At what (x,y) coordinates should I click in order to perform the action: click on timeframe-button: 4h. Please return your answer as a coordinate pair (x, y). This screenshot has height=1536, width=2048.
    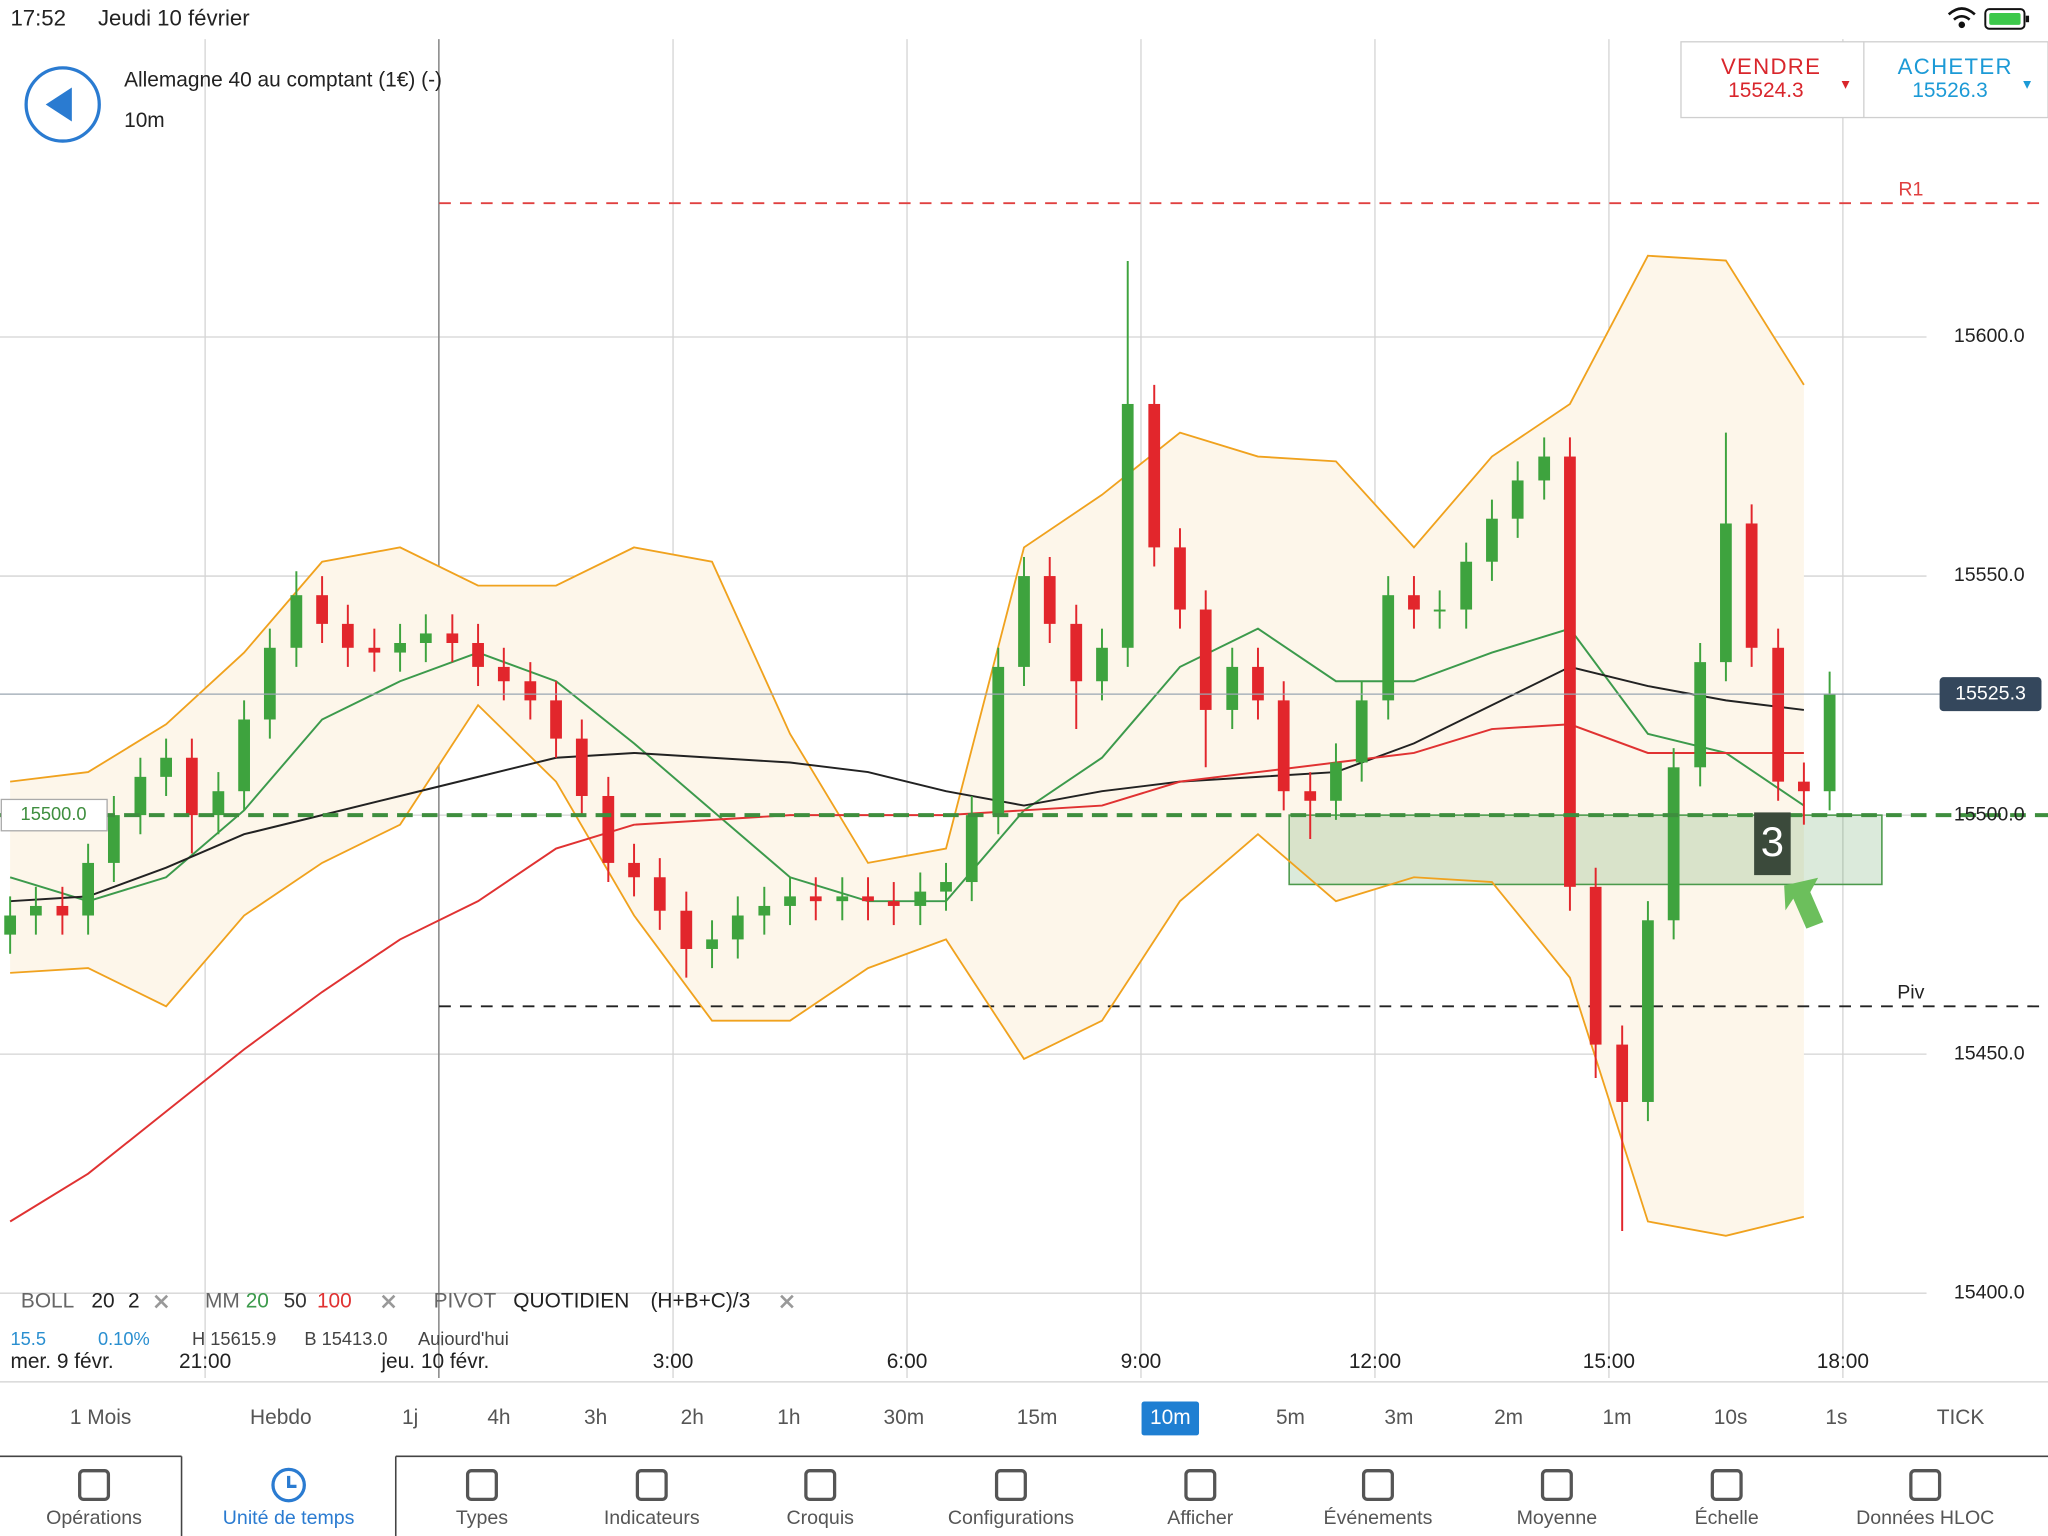
    Looking at the image, I should click on (498, 1417).